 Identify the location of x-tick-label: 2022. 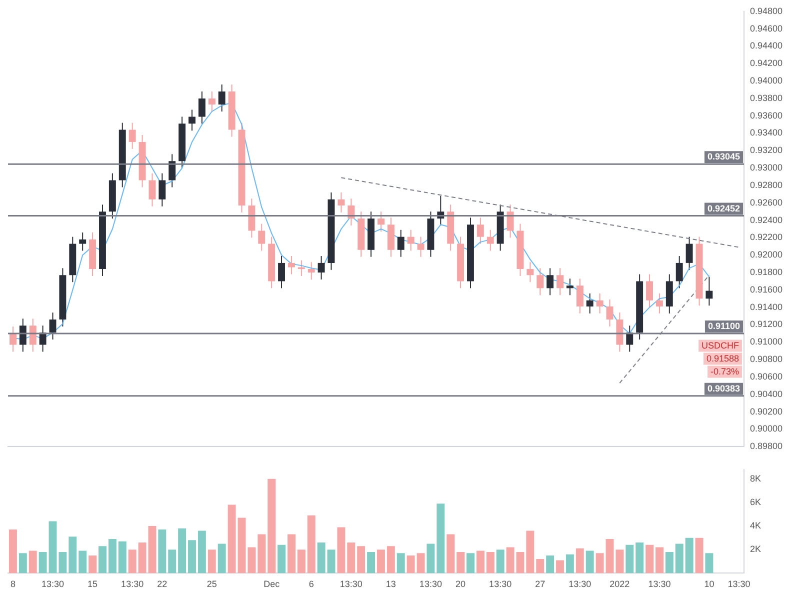
(620, 584).